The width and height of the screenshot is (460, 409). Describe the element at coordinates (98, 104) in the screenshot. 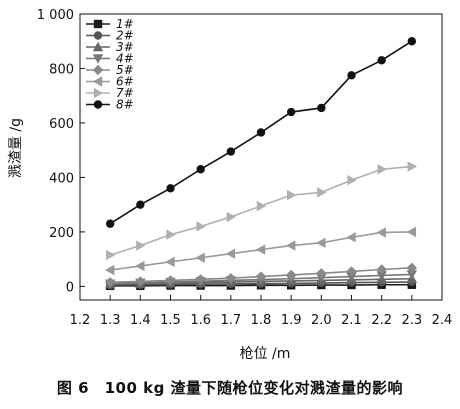

I see `legend-item-8-marker` at that location.